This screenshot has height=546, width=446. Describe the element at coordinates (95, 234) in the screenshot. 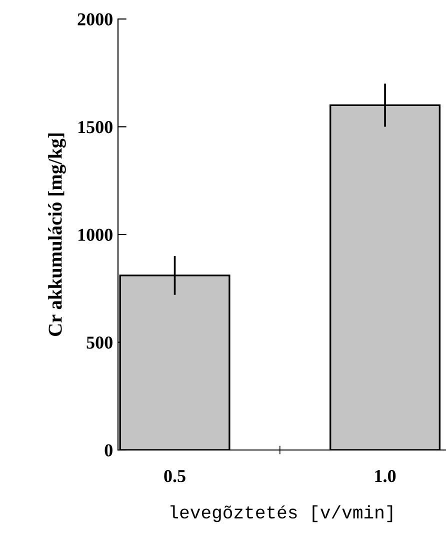

I see `y-tick-label: 1000` at that location.